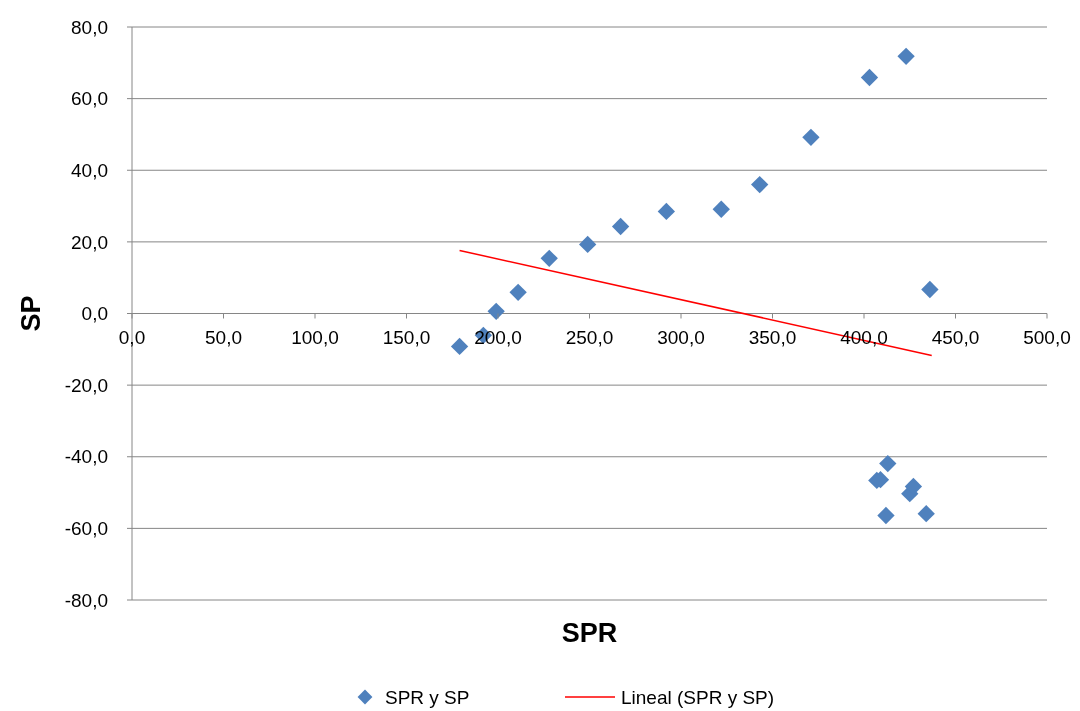  What do you see at coordinates (772, 337) in the screenshot?
I see `x-tick-label: 350,0` at bounding box center [772, 337].